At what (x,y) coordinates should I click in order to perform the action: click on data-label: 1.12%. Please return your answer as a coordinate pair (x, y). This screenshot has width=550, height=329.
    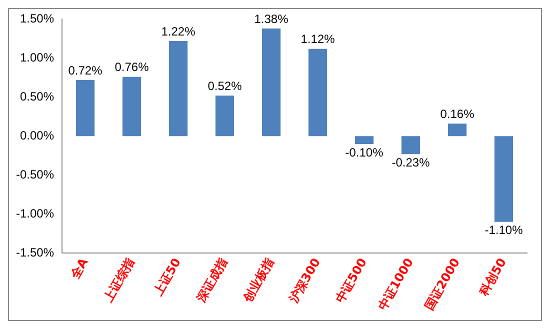
    Looking at the image, I should click on (318, 39).